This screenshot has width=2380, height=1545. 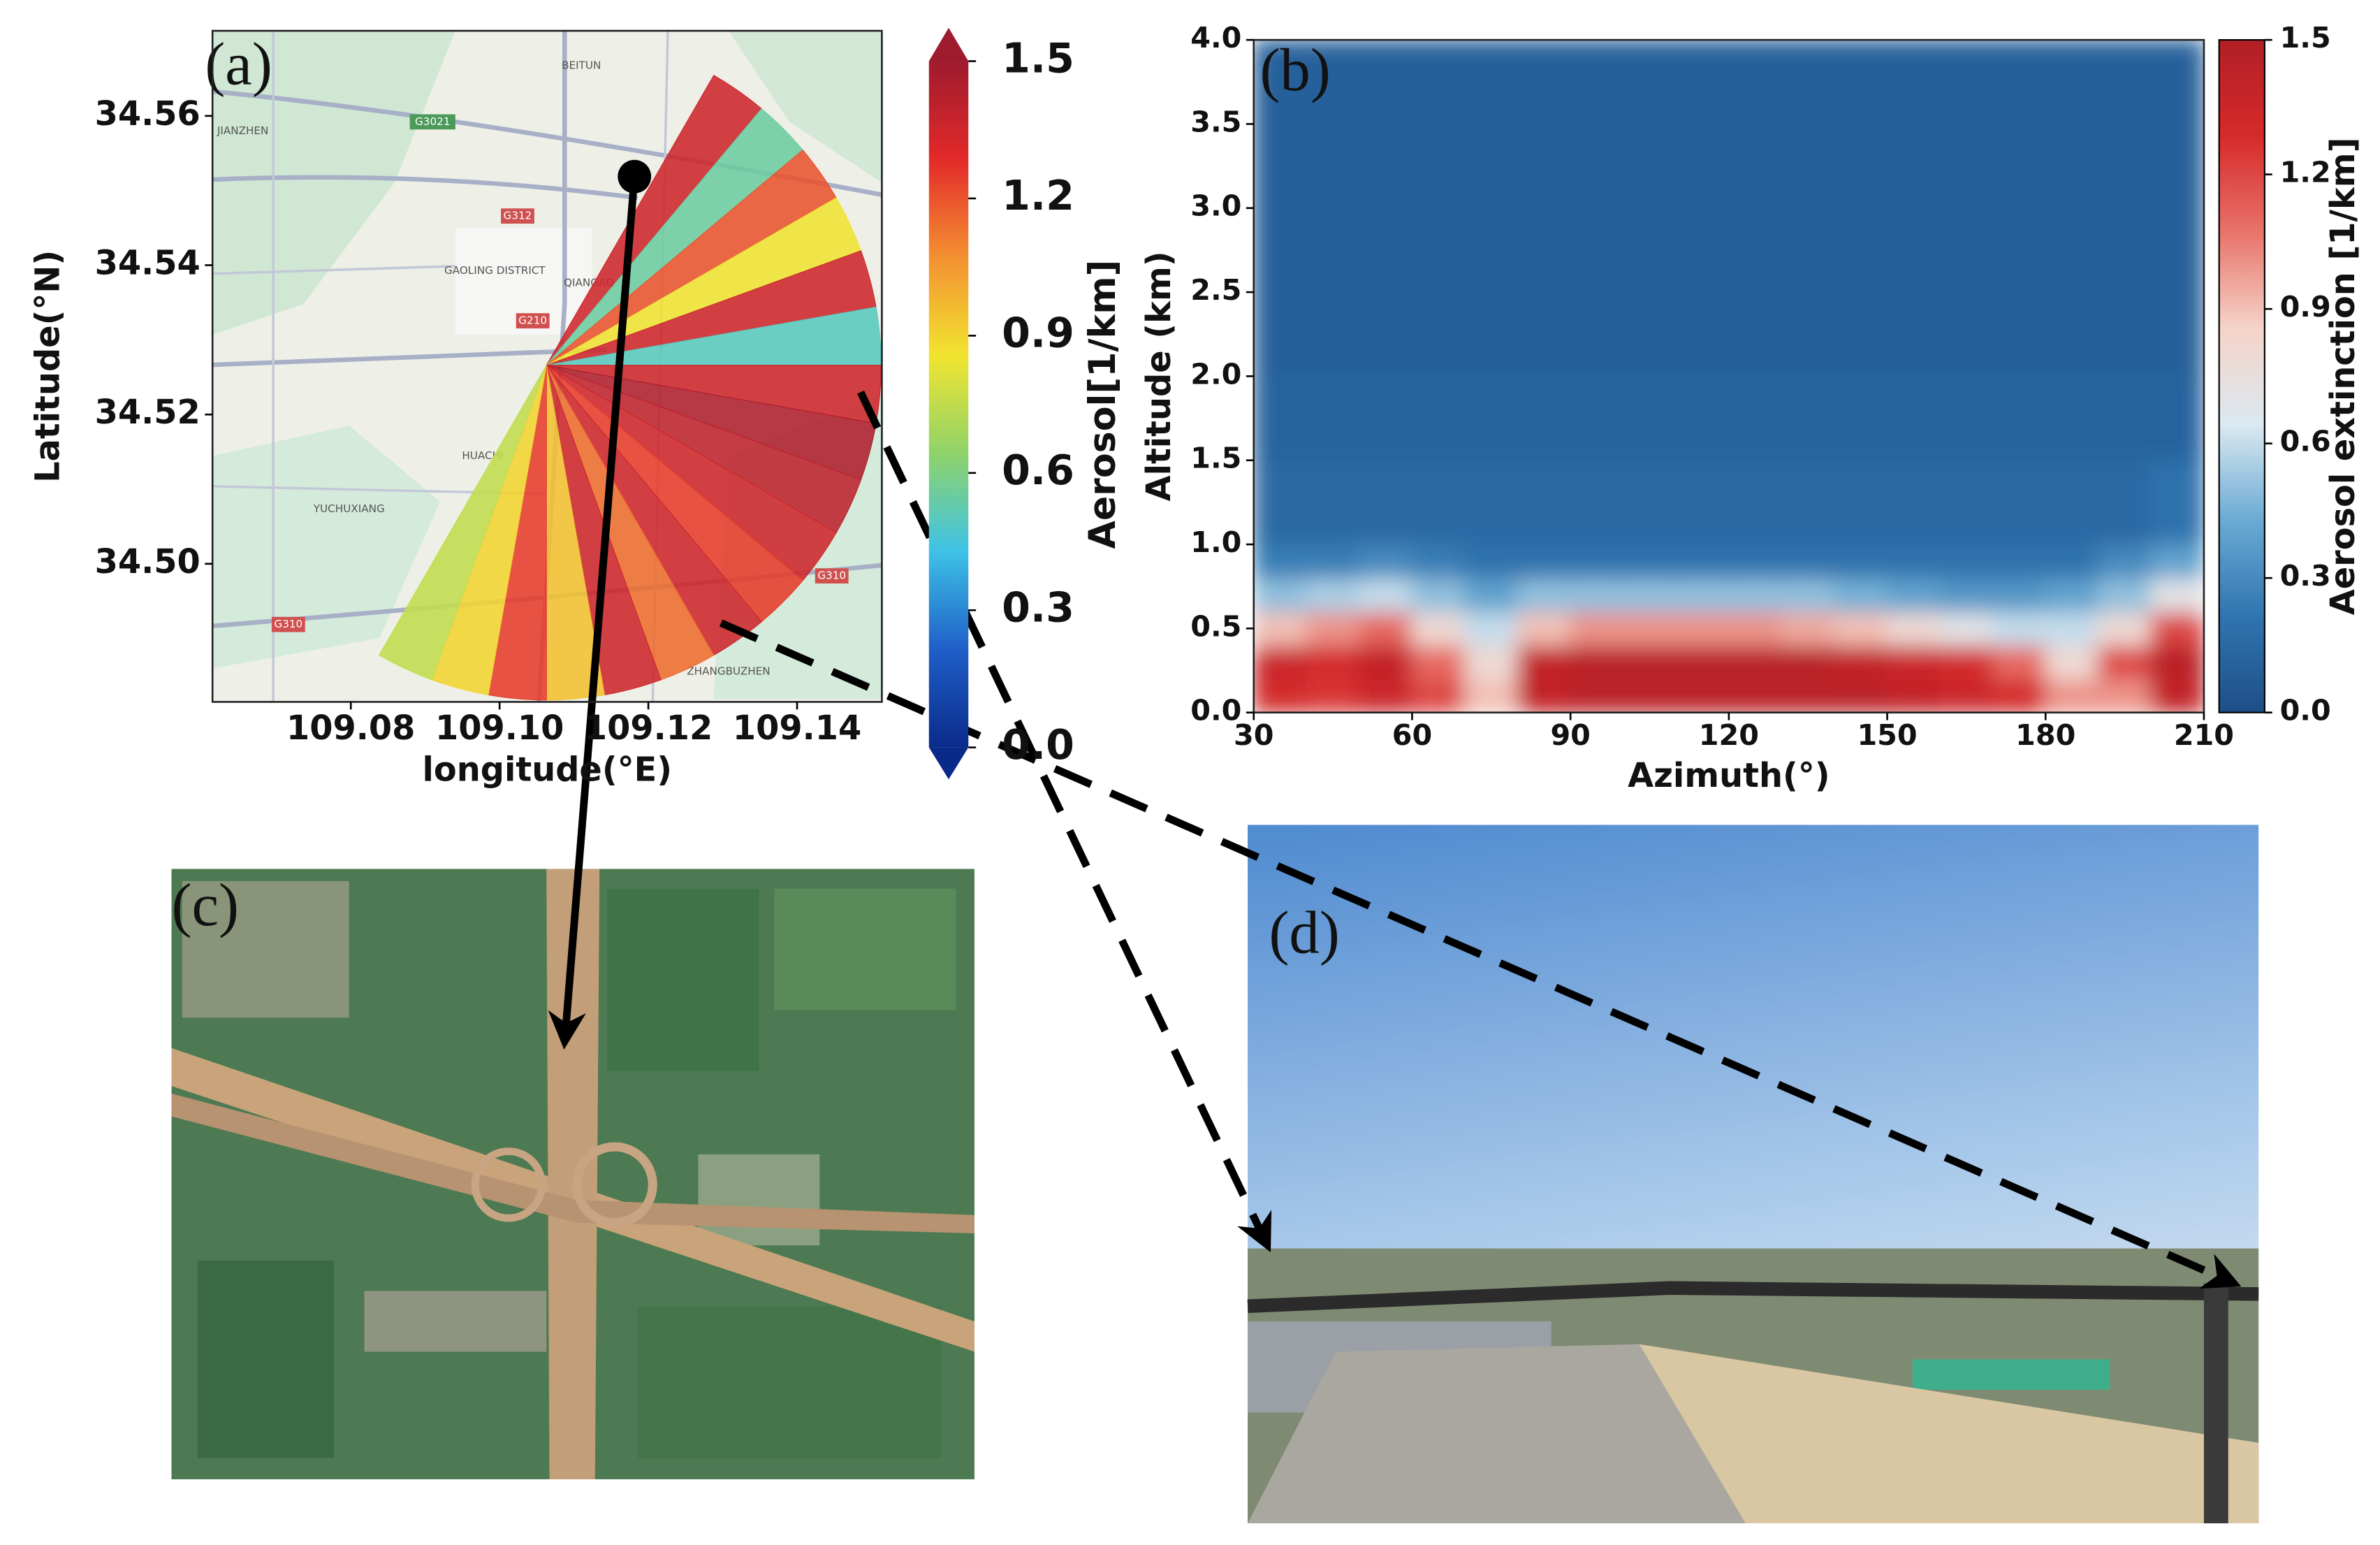 What do you see at coordinates (147, 264) in the screenshot?
I see `y-tick-label: 34.54` at bounding box center [147, 264].